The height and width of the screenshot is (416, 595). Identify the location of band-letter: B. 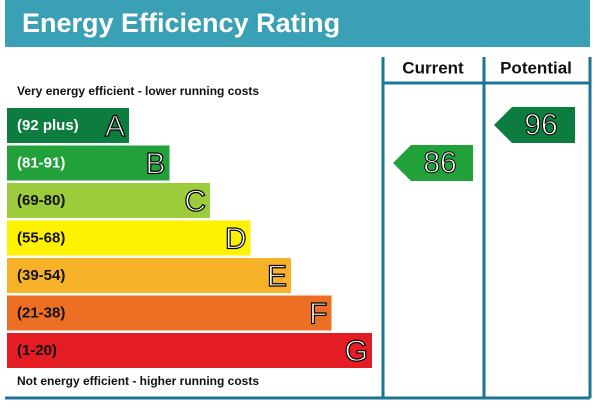
(155, 164).